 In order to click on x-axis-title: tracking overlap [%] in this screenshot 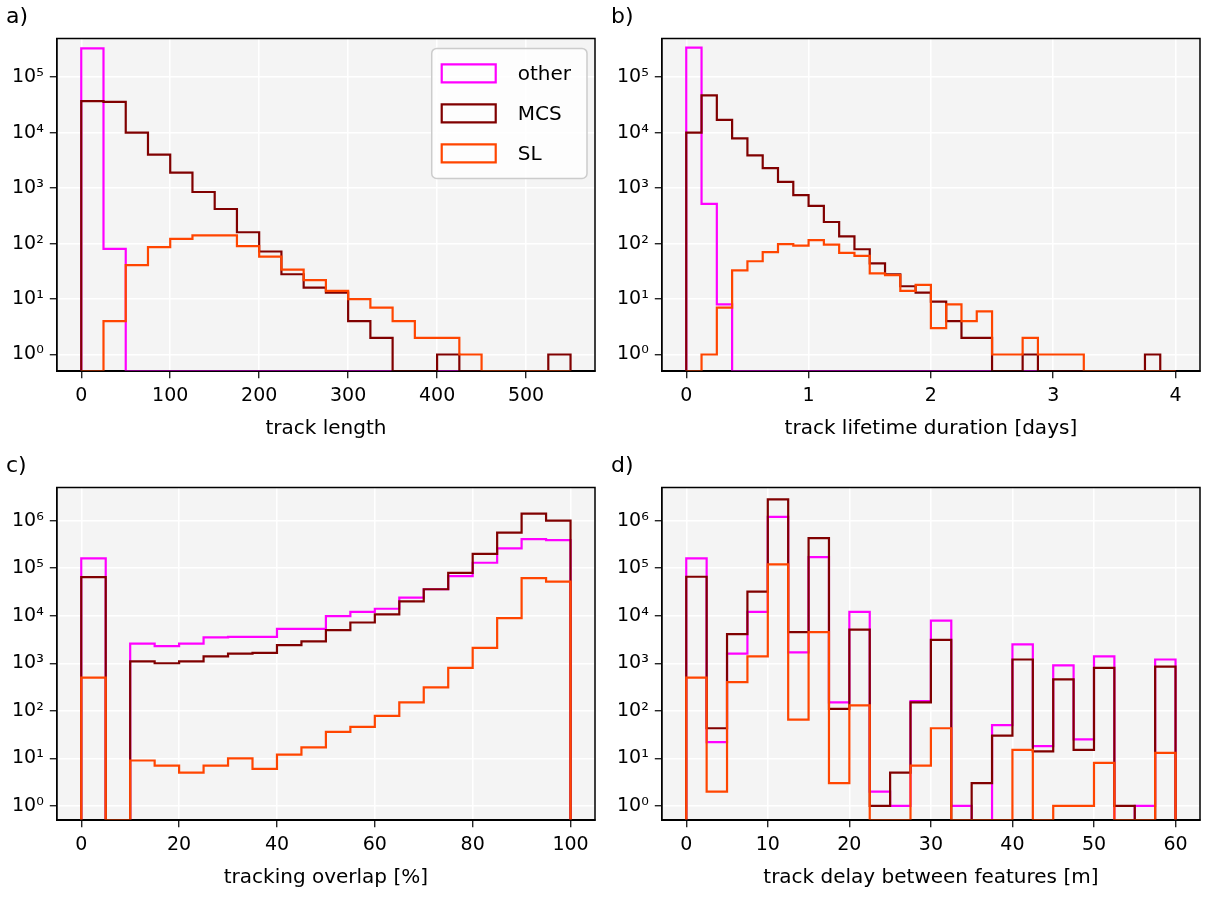, I will do `click(326, 876)`.